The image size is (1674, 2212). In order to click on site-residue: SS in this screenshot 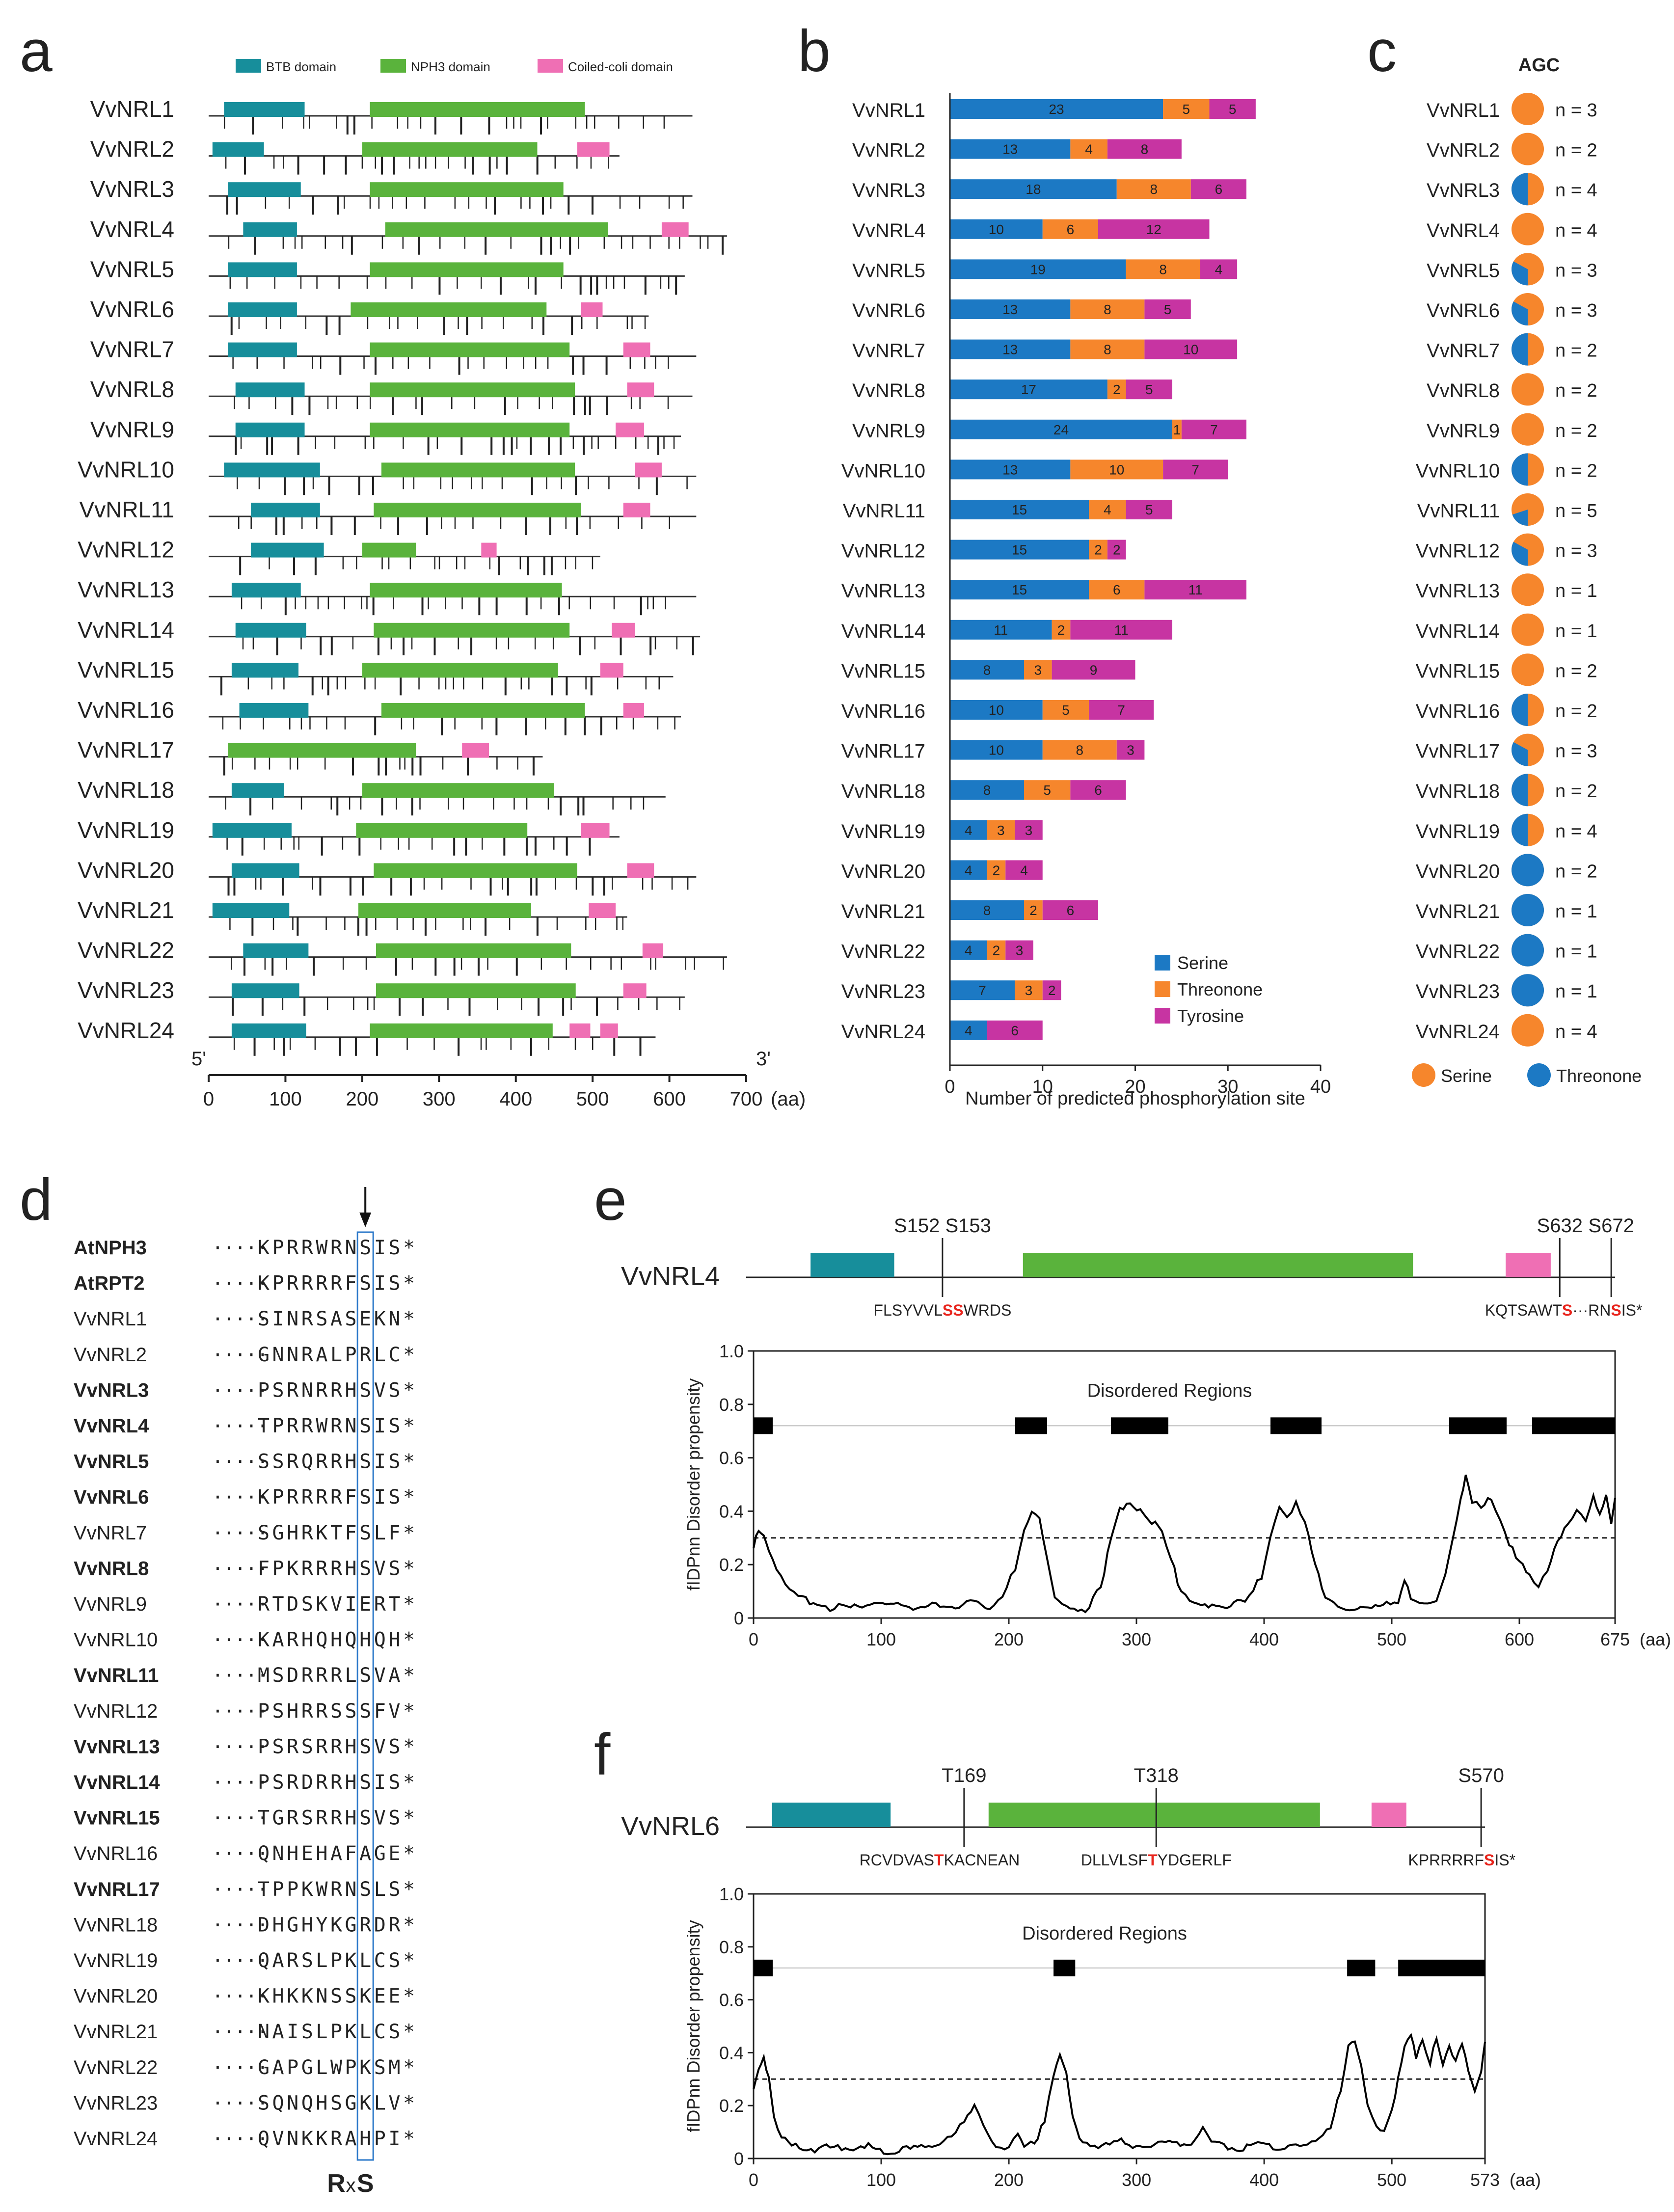, I will do `click(954, 1310)`.